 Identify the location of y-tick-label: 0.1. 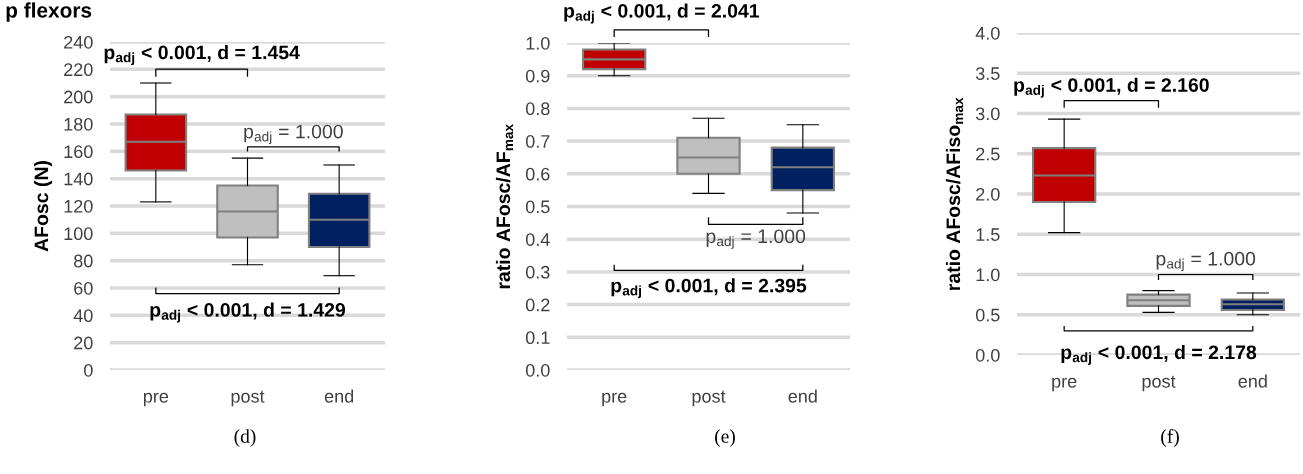
(537, 338).